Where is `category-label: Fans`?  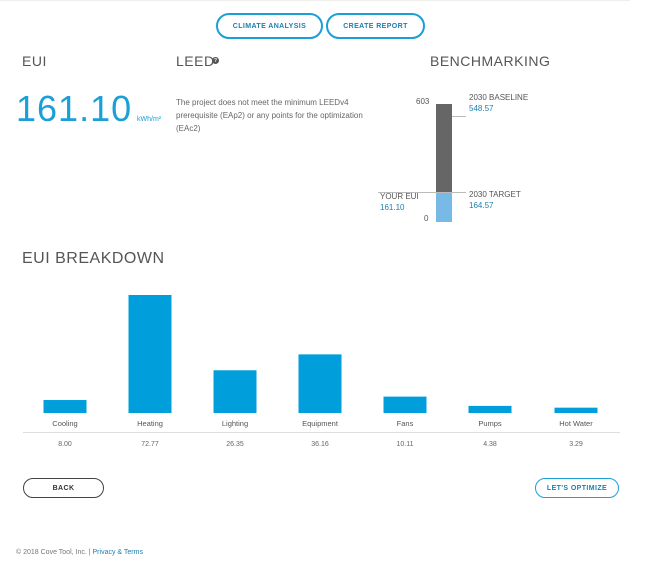
category-label: Fans is located at coordinates (405, 423).